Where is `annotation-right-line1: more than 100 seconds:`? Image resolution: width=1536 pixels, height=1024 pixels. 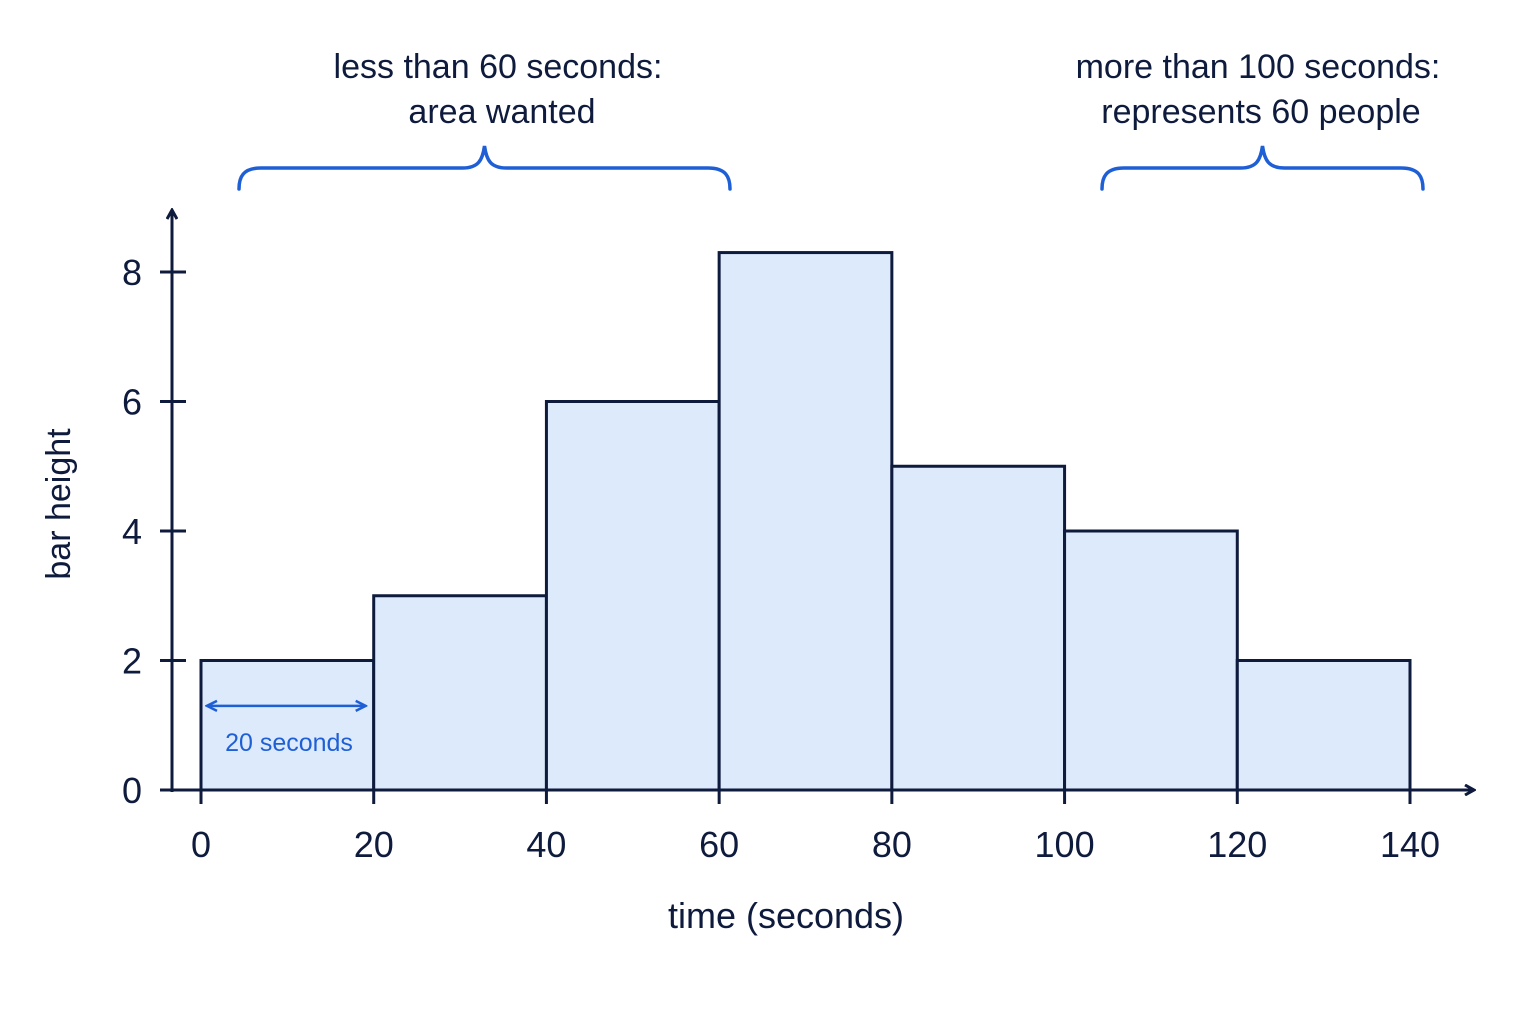
annotation-right-line1: more than 100 seconds: is located at coordinates (1258, 67).